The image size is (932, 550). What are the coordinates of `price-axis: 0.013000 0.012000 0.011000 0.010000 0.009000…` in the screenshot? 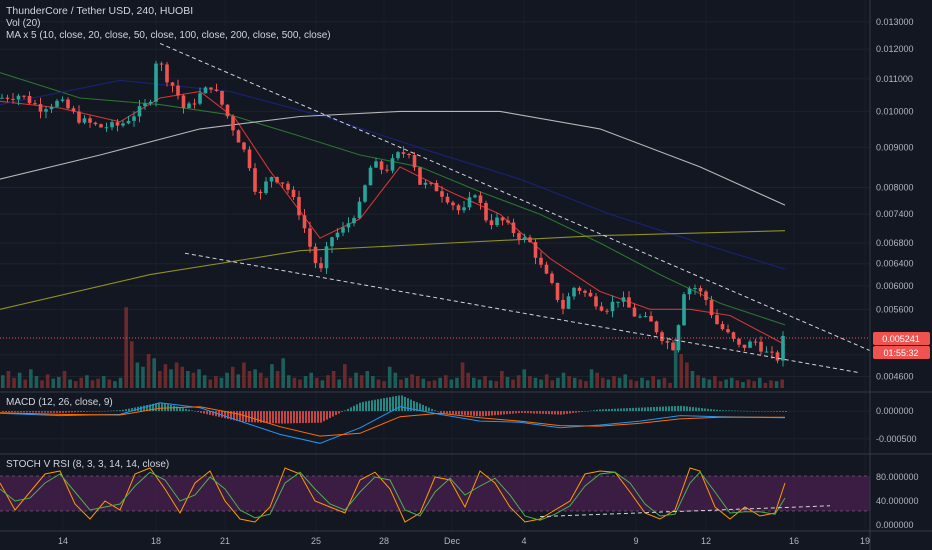 It's located at (897, 273).